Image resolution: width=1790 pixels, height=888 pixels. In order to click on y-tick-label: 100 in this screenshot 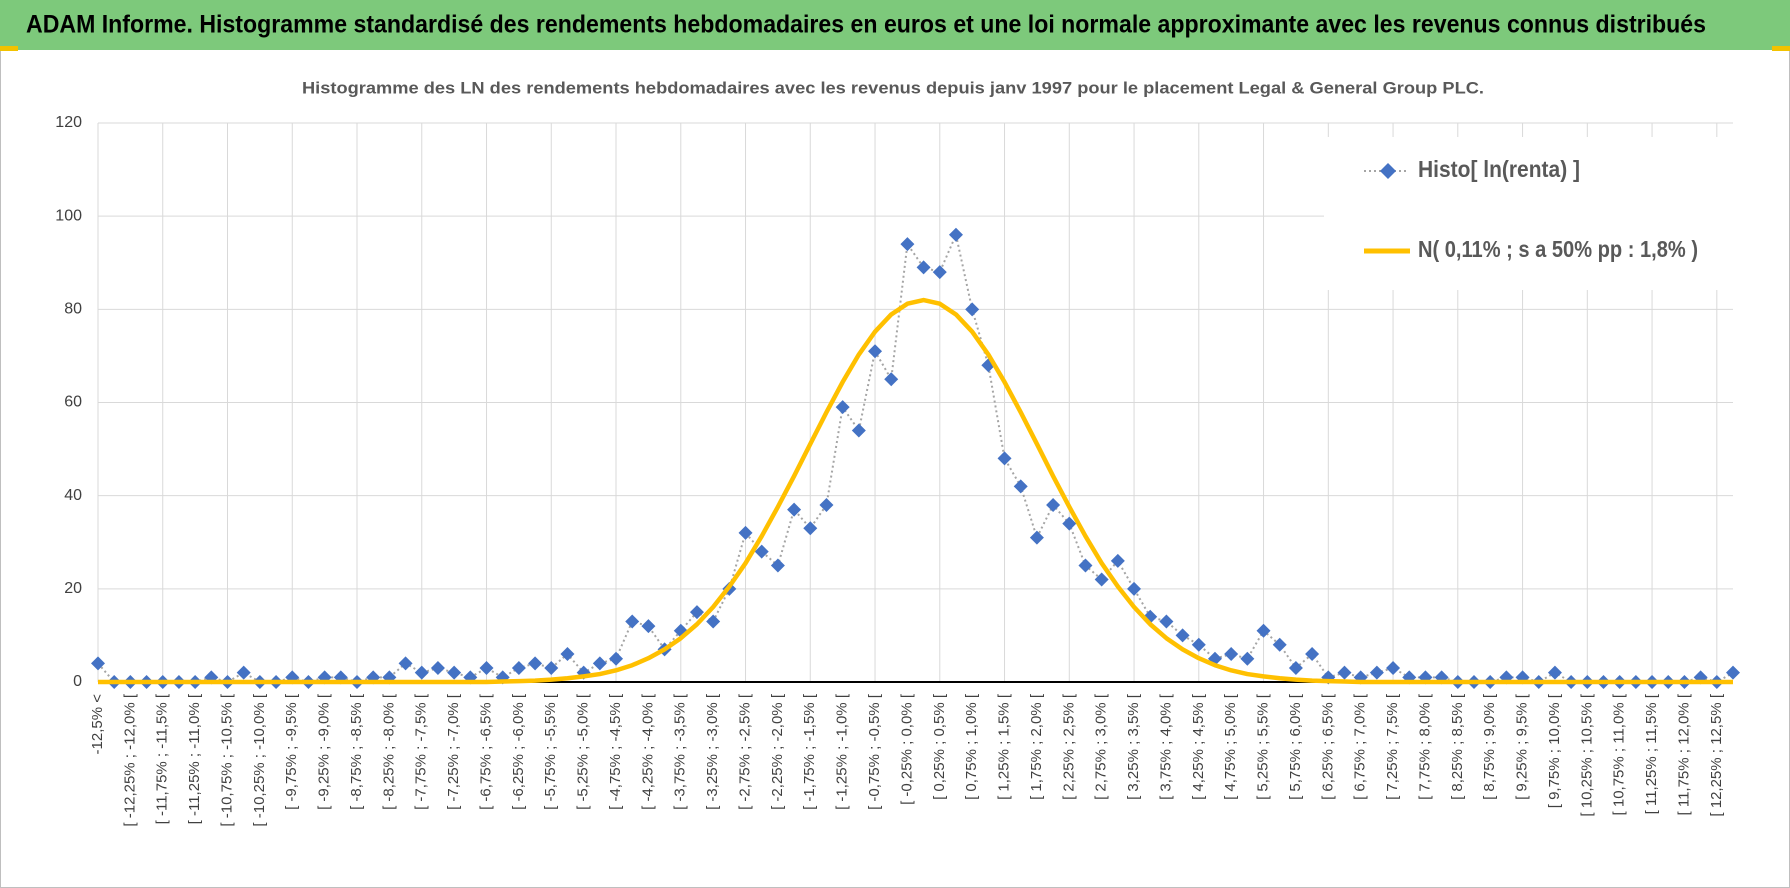, I will do `click(68, 215)`.